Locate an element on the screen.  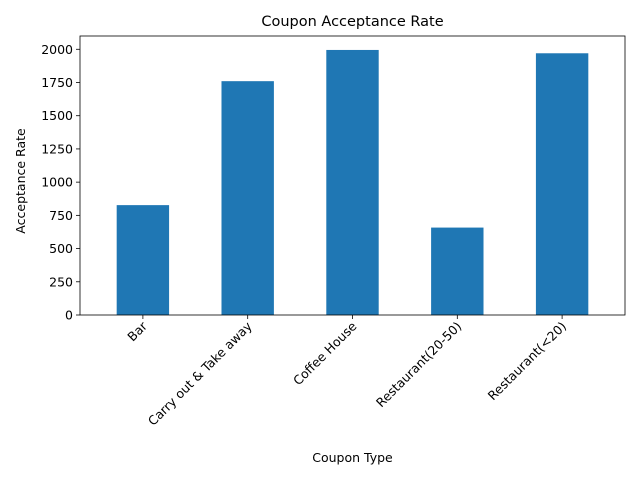
x-tick-label: Bar is located at coordinates (137, 331).